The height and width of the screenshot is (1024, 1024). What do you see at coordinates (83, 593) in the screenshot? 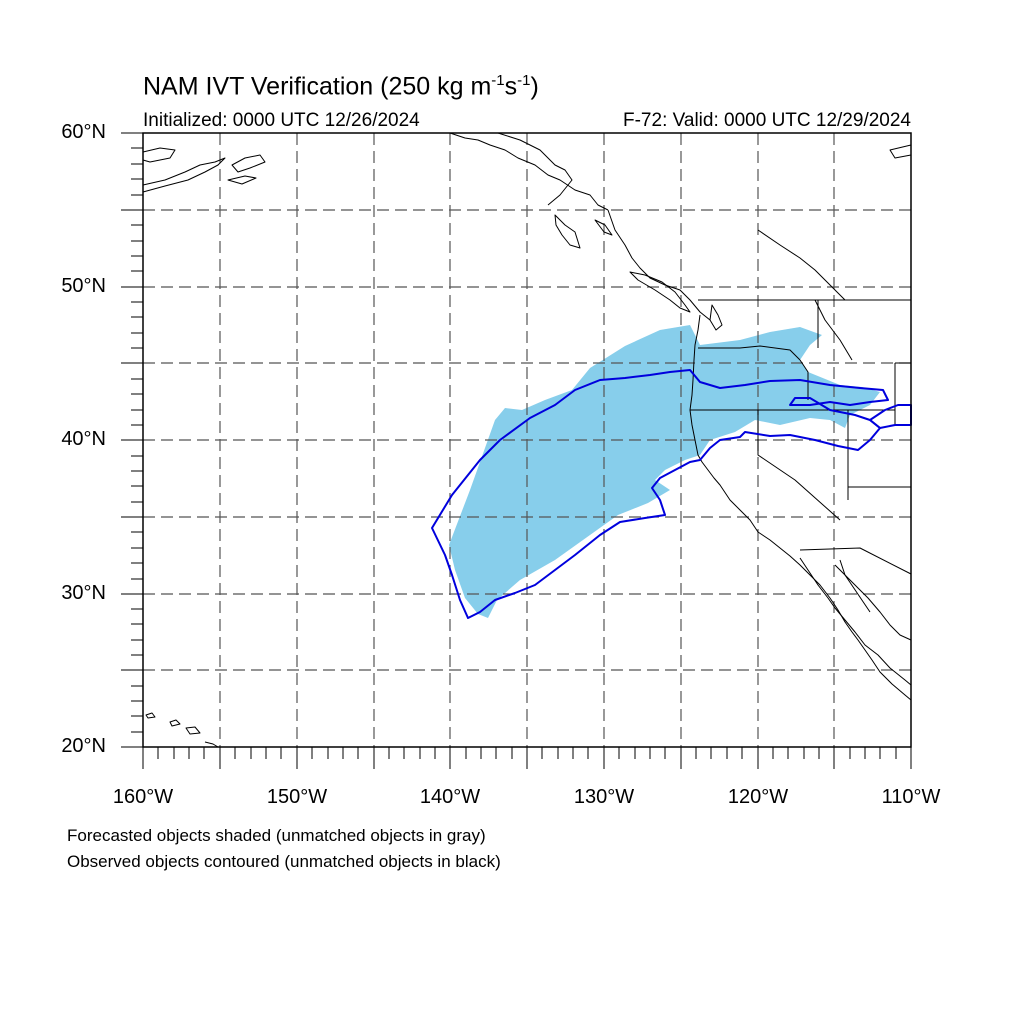
I see `lat-label-30n: 30°N` at bounding box center [83, 593].